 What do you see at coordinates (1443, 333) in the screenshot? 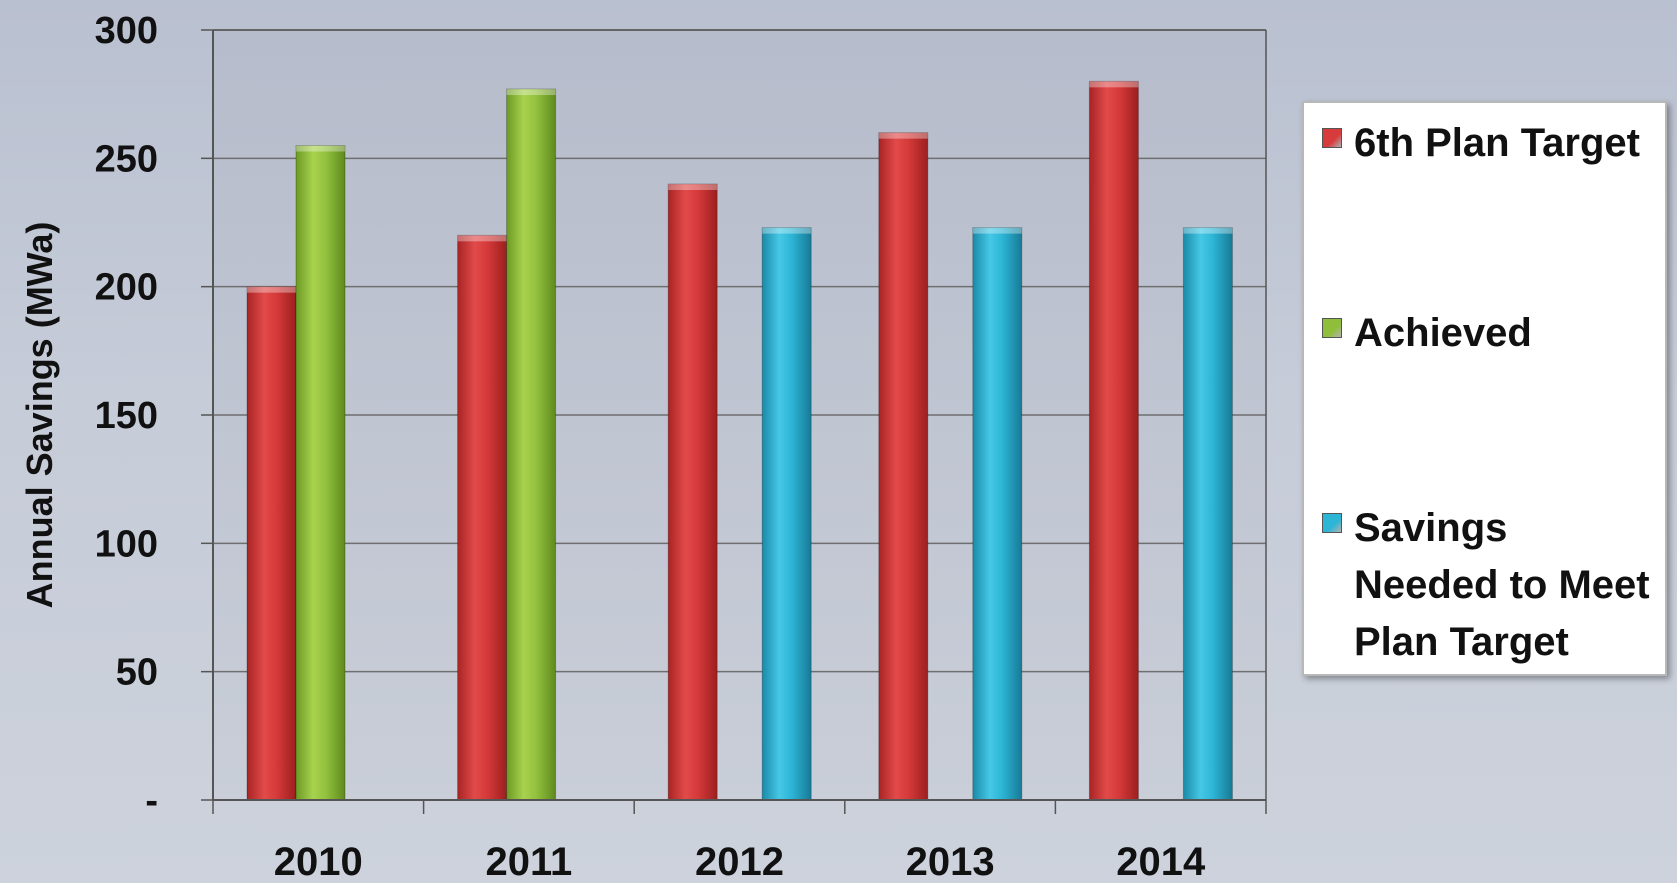
I see `legend-label: Achieved` at bounding box center [1443, 333].